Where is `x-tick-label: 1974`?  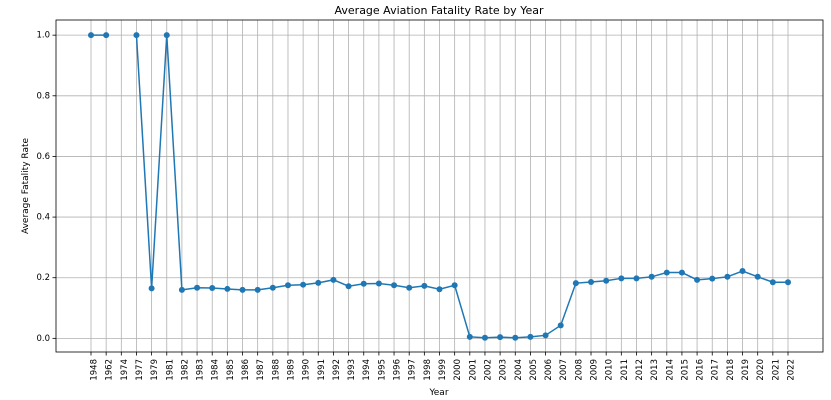 x-tick-label: 1974 is located at coordinates (125, 370).